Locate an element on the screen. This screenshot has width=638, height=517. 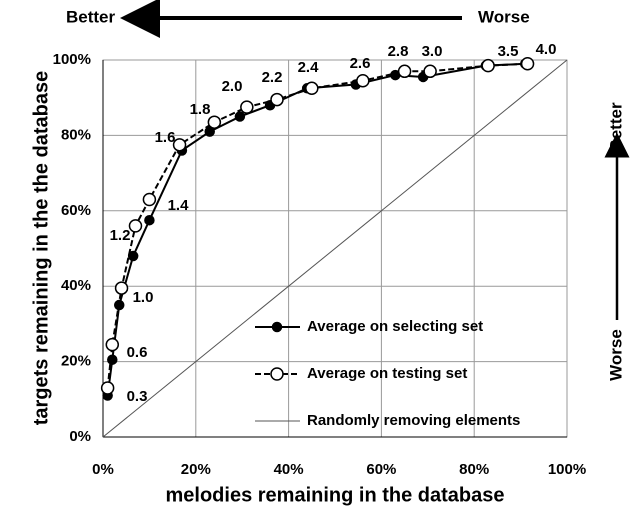
legend-label: Average on selecting set is located at coordinates (395, 326).